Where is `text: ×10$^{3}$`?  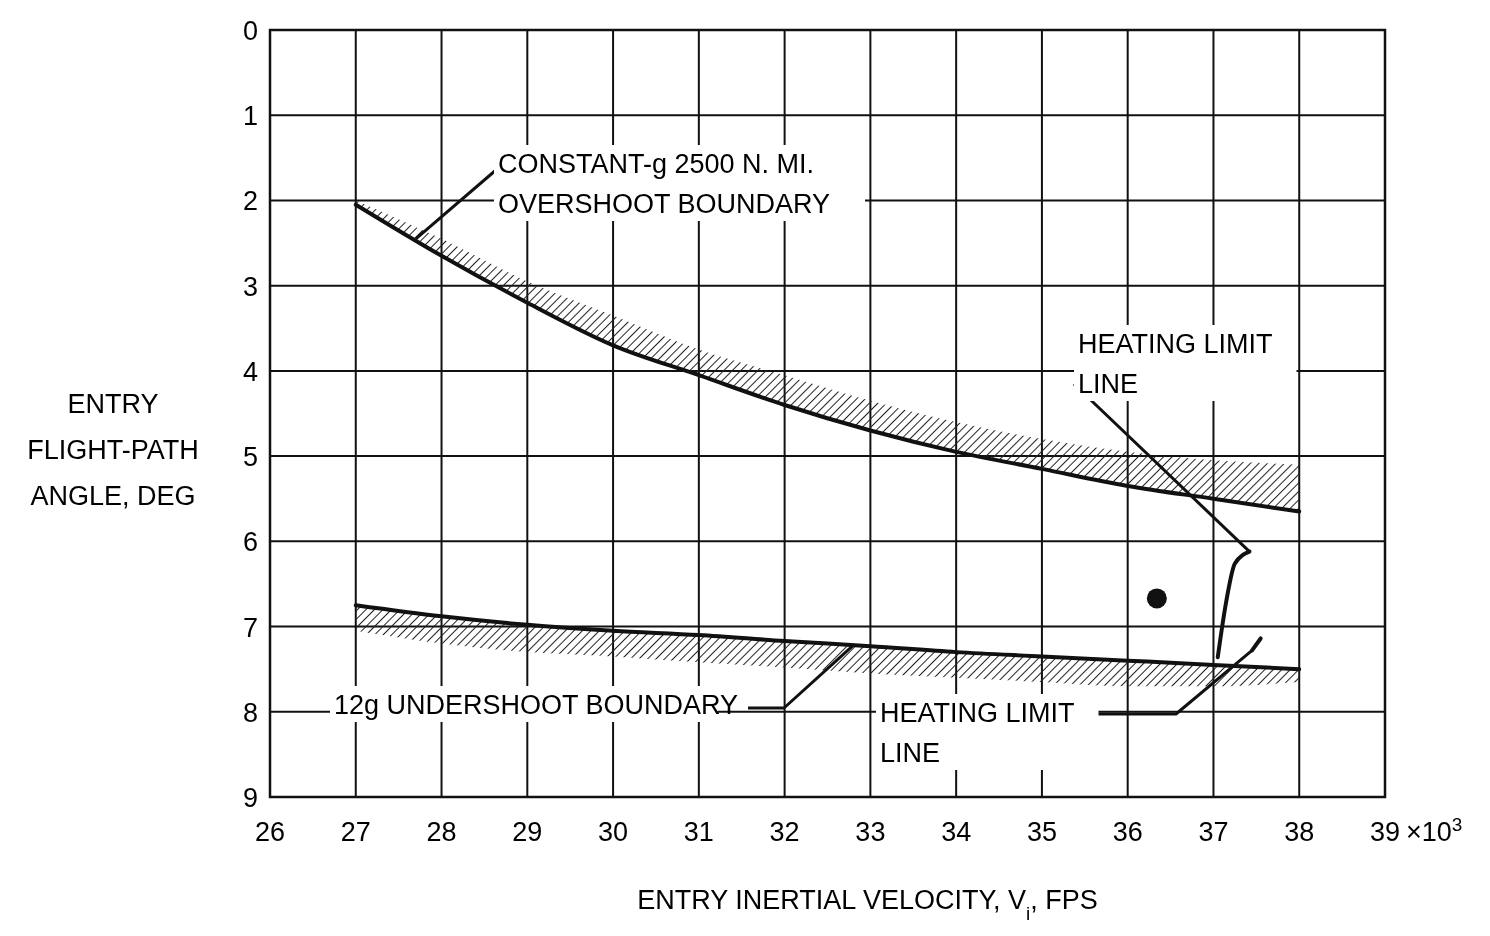 text: ×10$^{3}$ is located at coordinates (1434, 830).